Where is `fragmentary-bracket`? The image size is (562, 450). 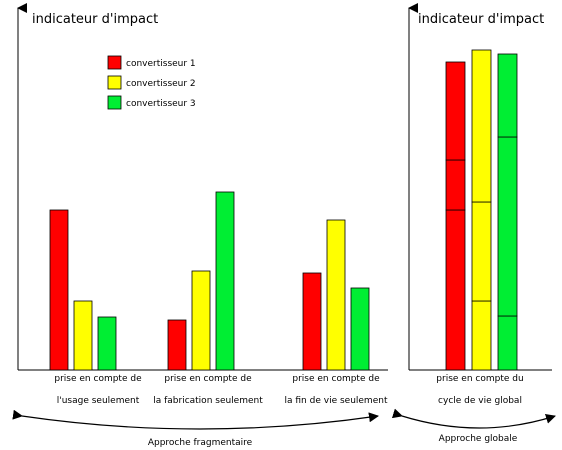 fragmentary-bracket is located at coordinates (195, 419).